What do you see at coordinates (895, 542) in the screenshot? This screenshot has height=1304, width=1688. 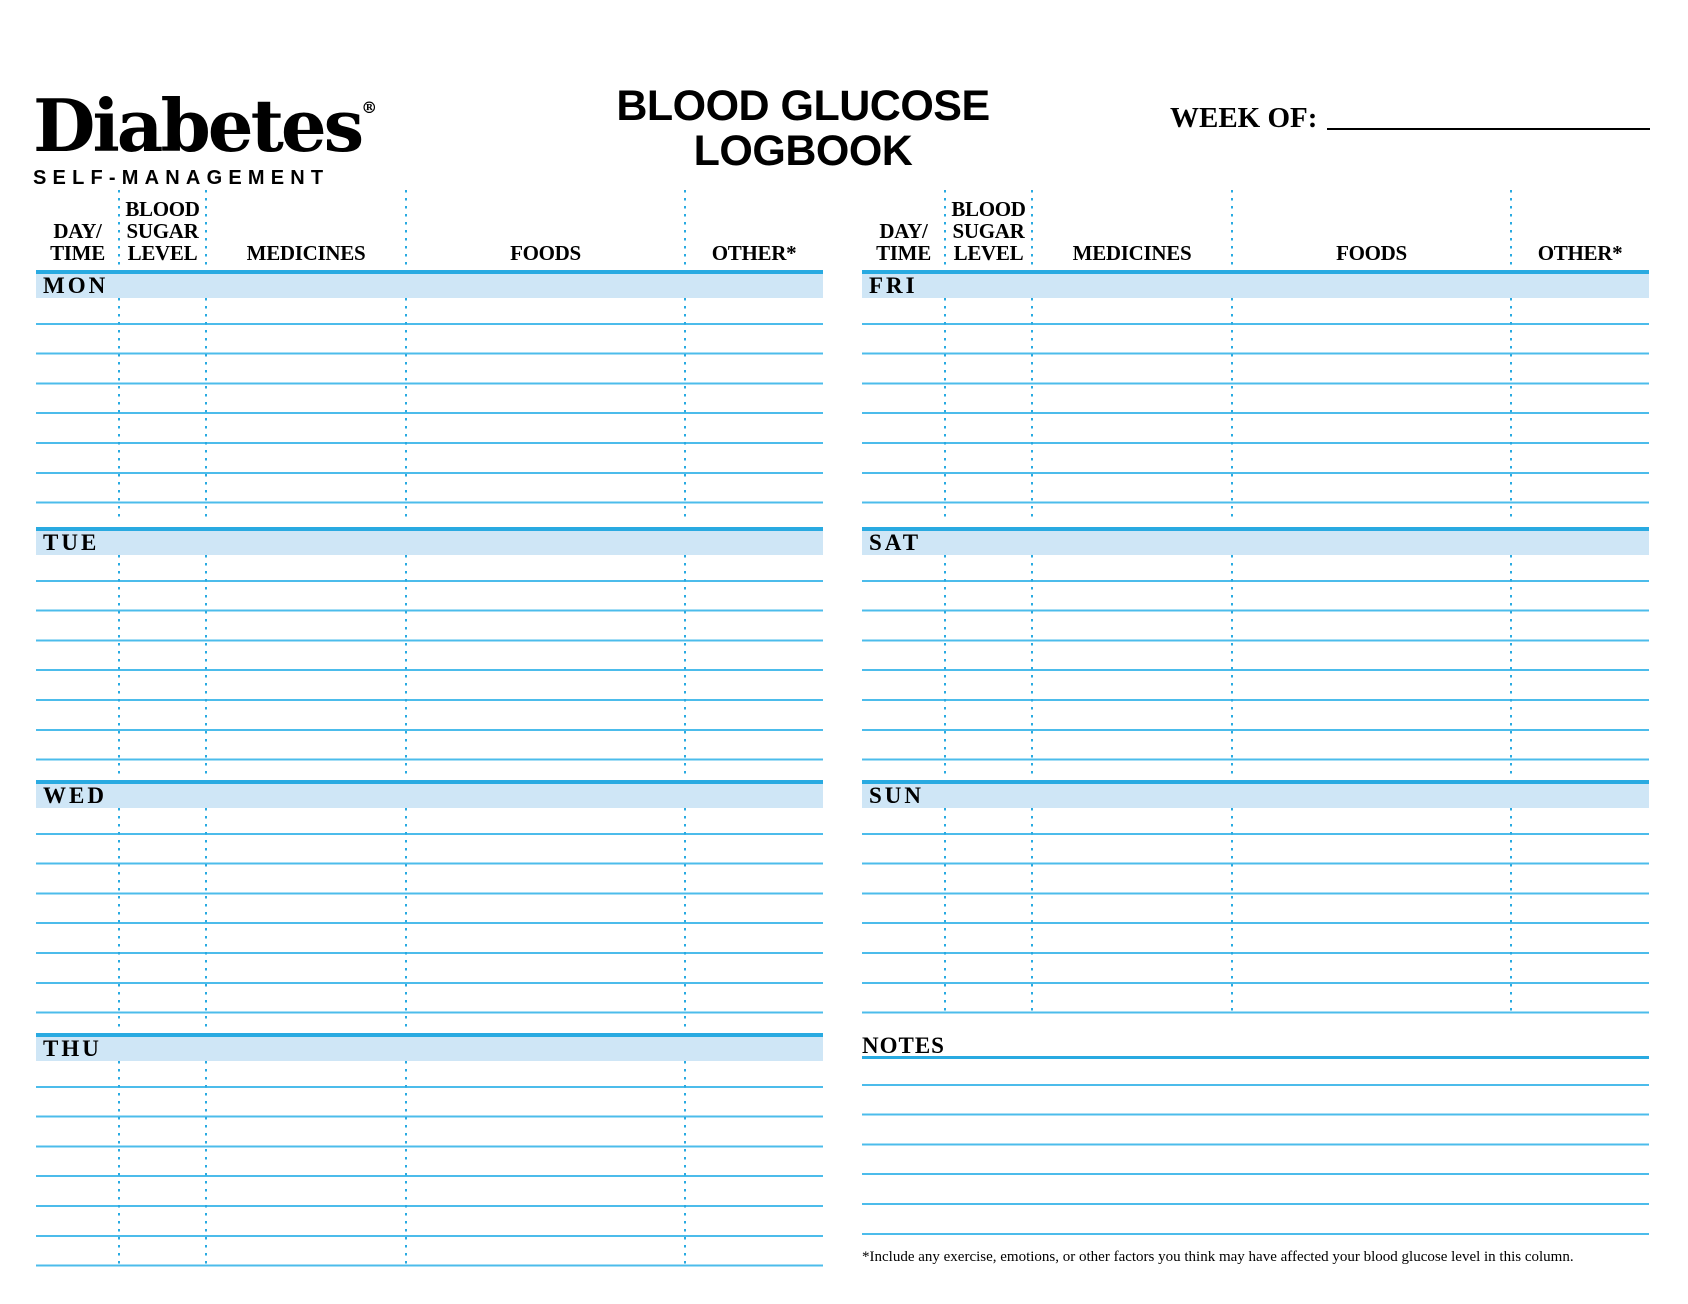 I see `day-label: SAT` at bounding box center [895, 542].